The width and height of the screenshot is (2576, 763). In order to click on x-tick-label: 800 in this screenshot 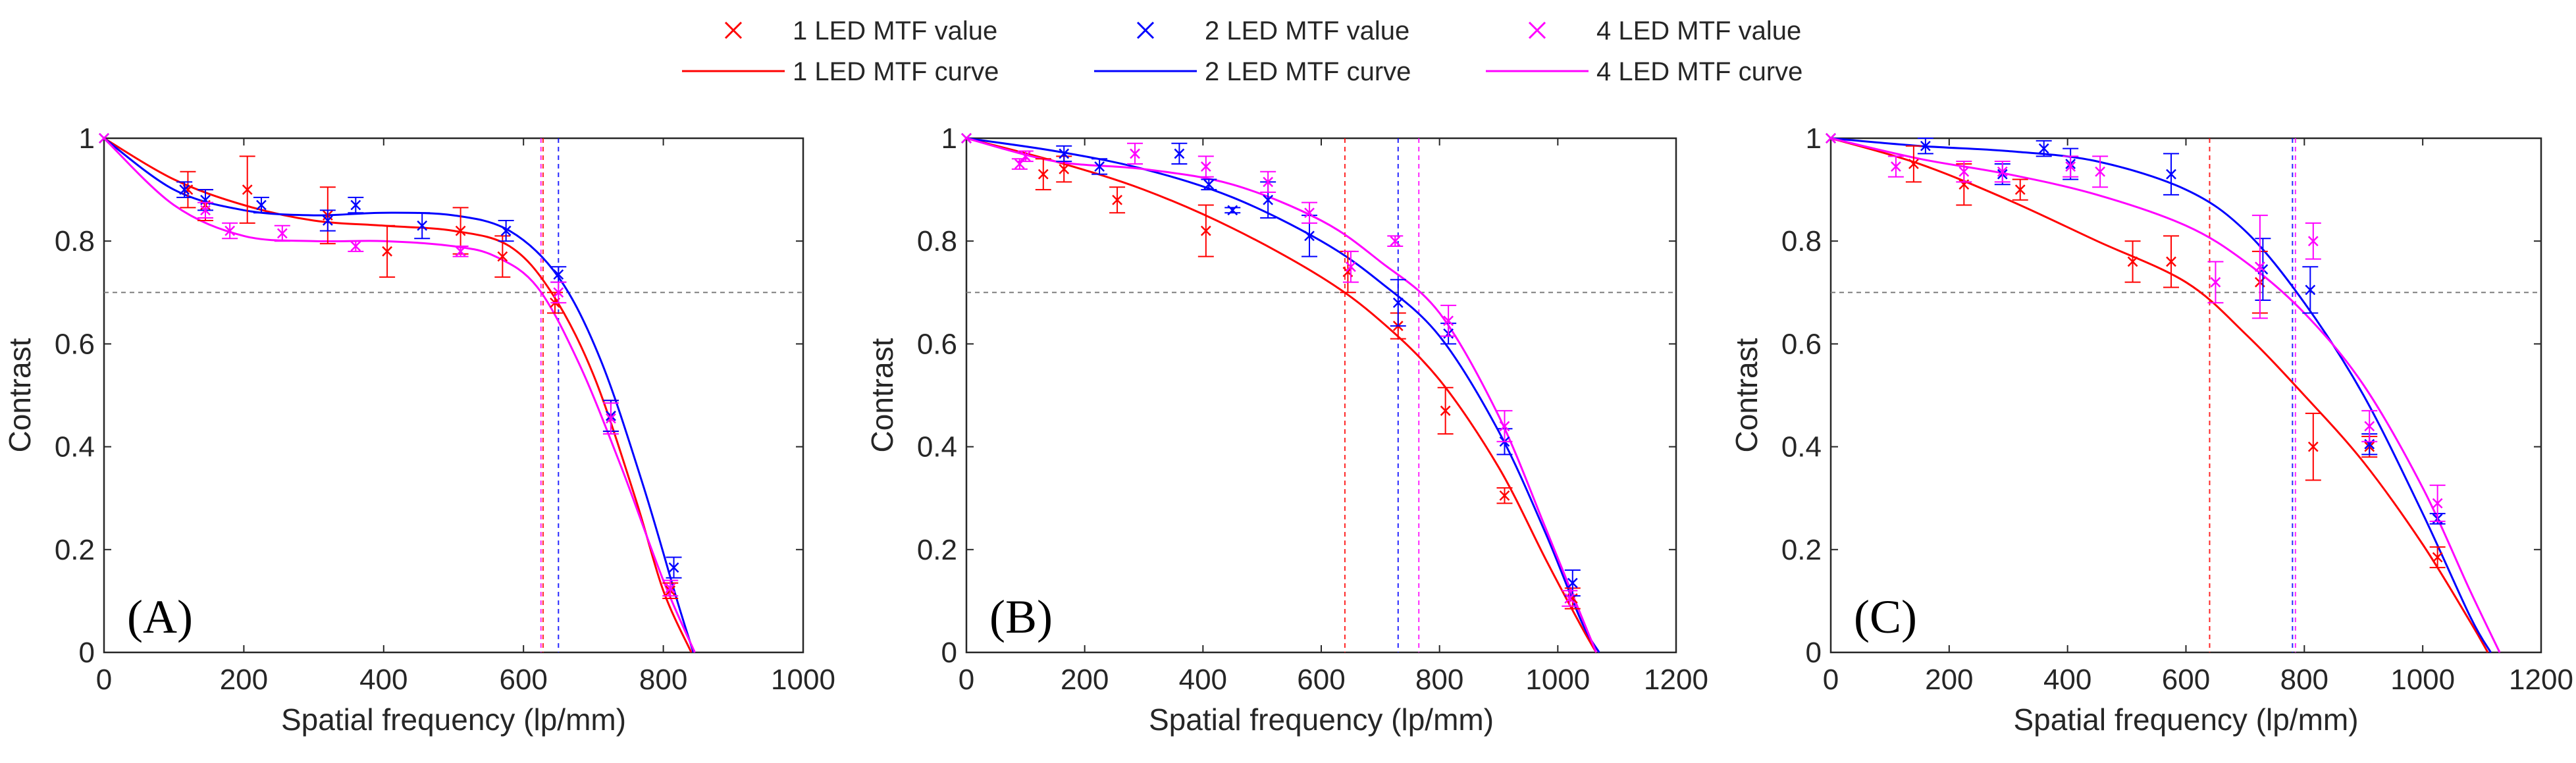, I will do `click(2304, 680)`.